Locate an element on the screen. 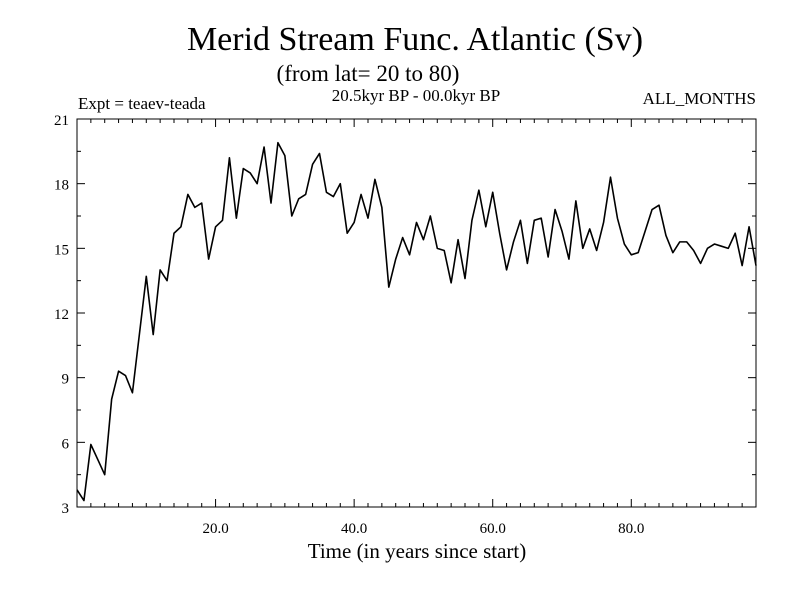 This screenshot has height=600, width=800. experiment-label: Expt = teaev-teada is located at coordinates (142, 103).